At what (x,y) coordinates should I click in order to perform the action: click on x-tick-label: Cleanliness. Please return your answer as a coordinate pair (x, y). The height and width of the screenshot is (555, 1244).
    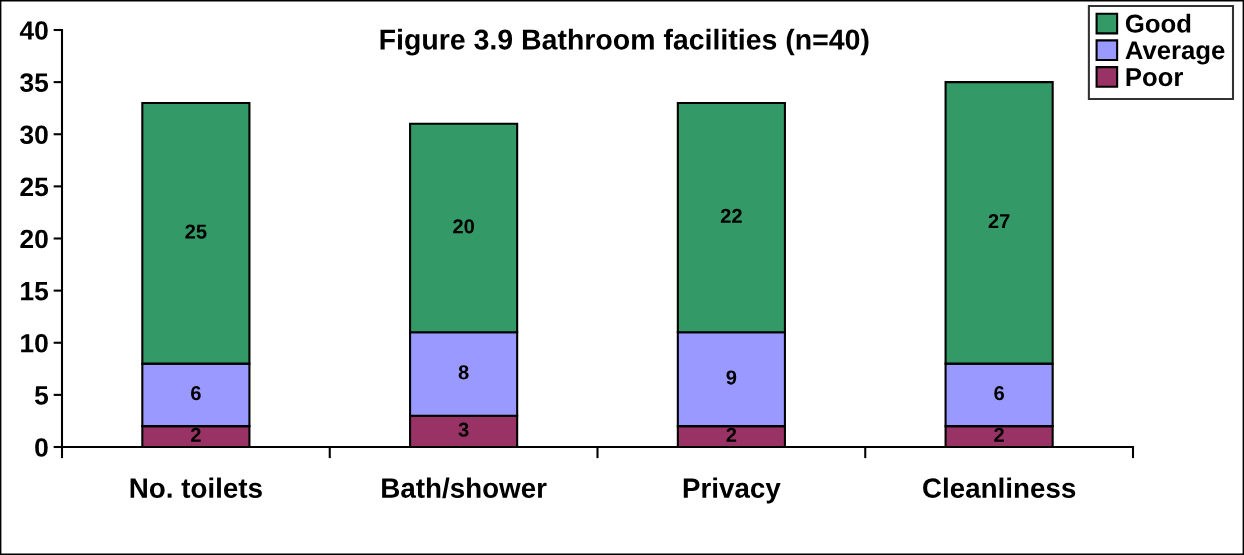
    Looking at the image, I should click on (999, 487).